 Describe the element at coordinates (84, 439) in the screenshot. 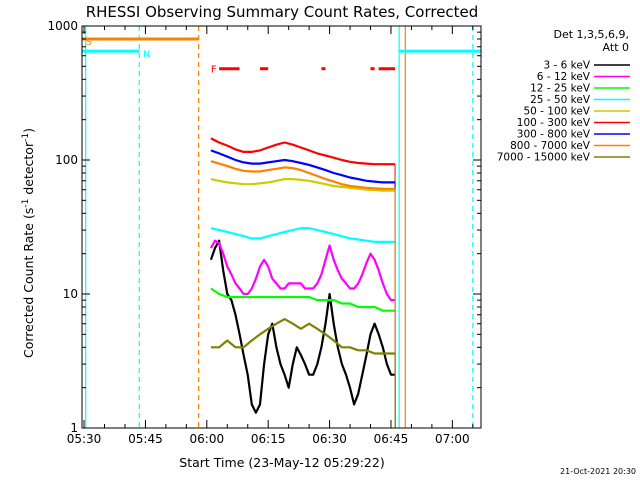

I see `x-tick-label: 05:30` at that location.